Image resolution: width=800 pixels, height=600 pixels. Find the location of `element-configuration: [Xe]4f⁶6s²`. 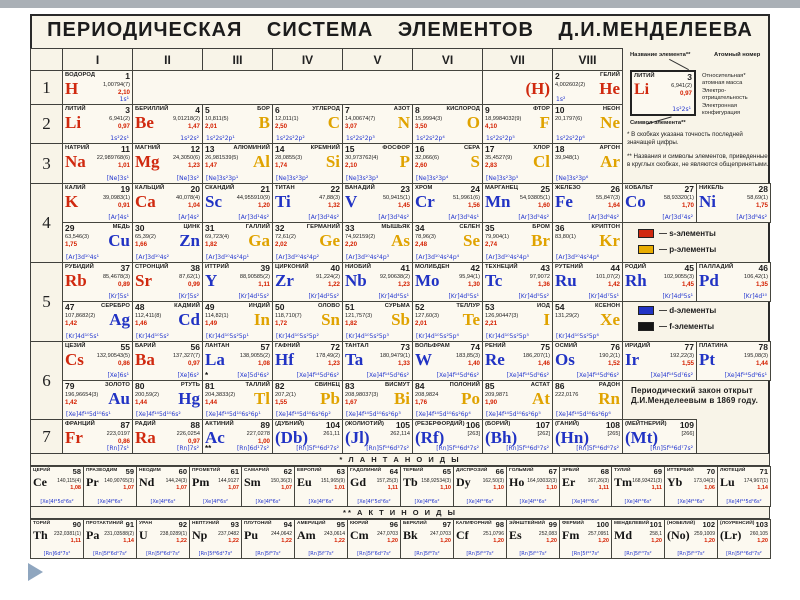

element-configuration: [Xe]4f⁶6s² is located at coordinates (268, 502).